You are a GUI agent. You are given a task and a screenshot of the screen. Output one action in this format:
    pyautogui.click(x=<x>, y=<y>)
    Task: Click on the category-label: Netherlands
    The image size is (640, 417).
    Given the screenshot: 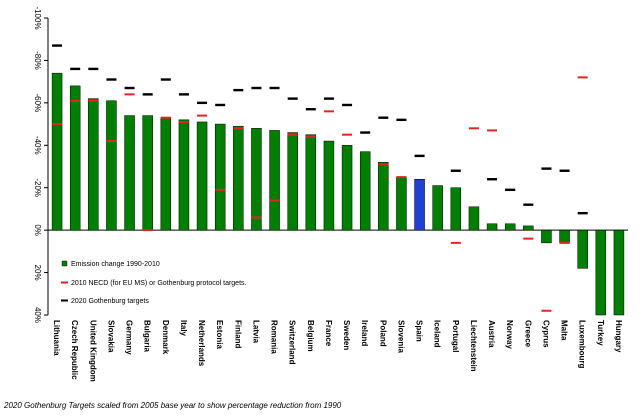 What is the action you would take?
    pyautogui.click(x=201, y=343)
    